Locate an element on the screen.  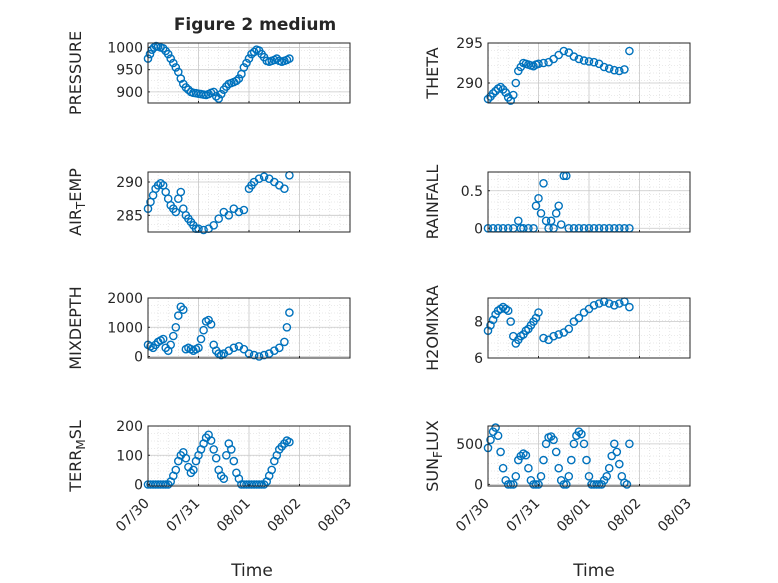
y-axis-label: MIXDEPTH is located at coordinates (75, 327).